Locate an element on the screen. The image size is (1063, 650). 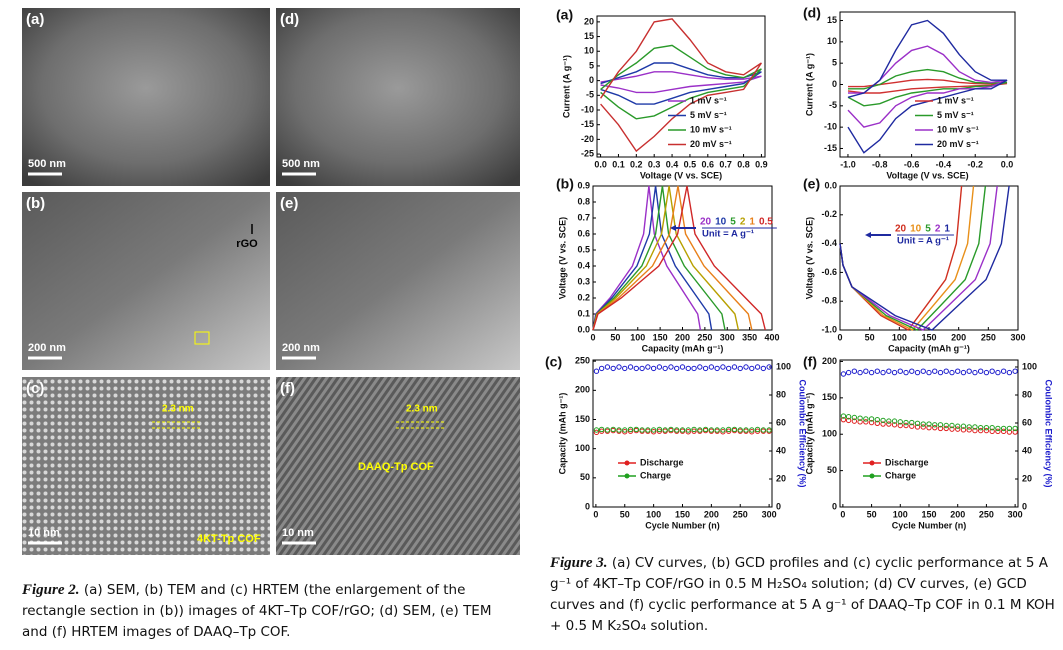
panel-label: (b) is located at coordinates (35, 203).